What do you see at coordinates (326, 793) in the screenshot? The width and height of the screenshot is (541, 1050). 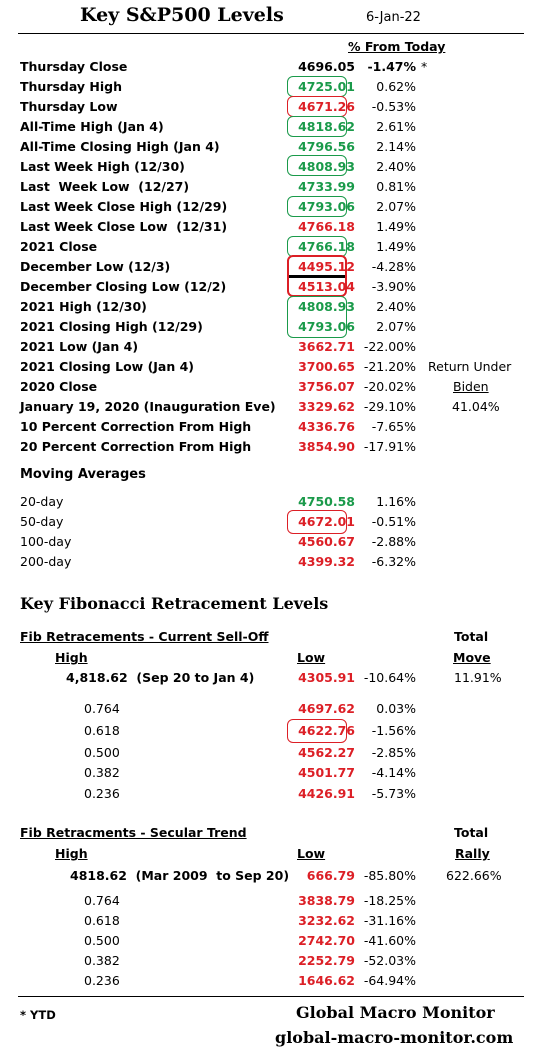 I see `fib-value: 4426.91` at bounding box center [326, 793].